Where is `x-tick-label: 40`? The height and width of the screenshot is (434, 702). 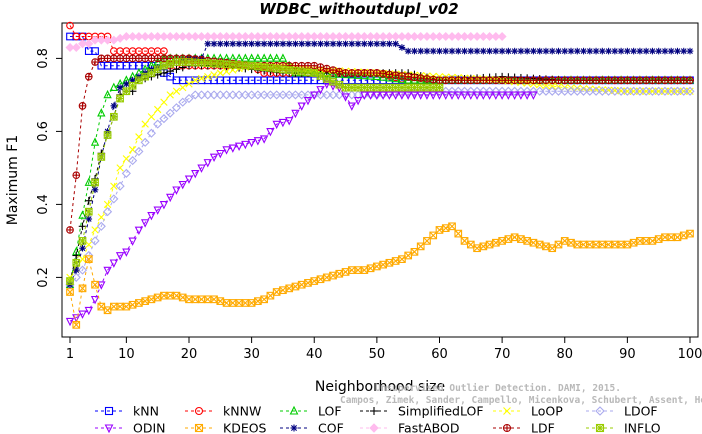 x-tick-label: 40 is located at coordinates (314, 354).